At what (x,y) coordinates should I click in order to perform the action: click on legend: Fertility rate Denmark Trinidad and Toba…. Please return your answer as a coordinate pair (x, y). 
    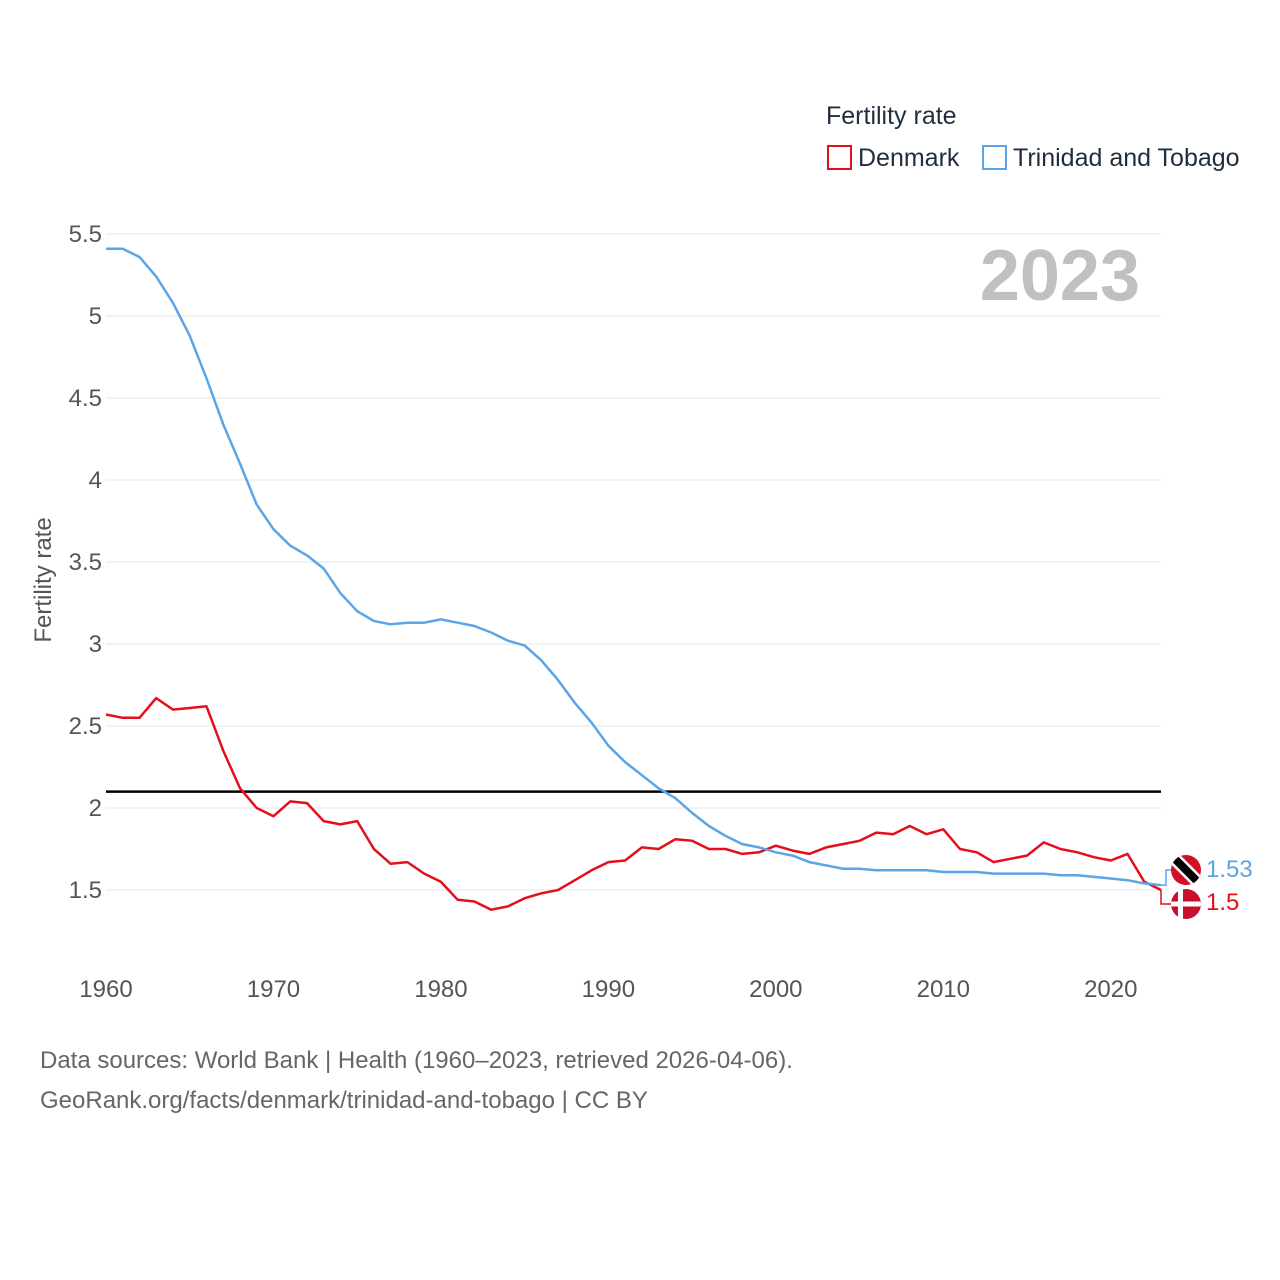
    Looking at the image, I should click on (1033, 137).